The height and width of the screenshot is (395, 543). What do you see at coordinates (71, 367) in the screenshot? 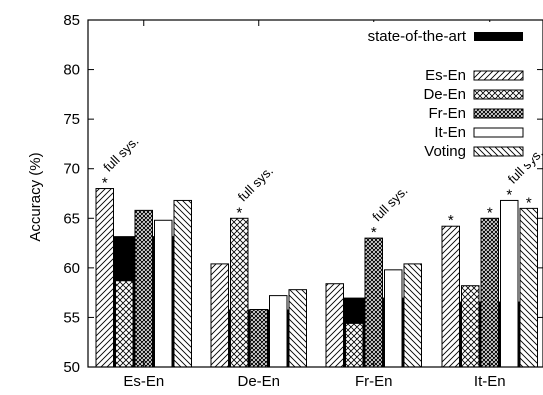
I see `y-tick-label: 50` at bounding box center [71, 367].